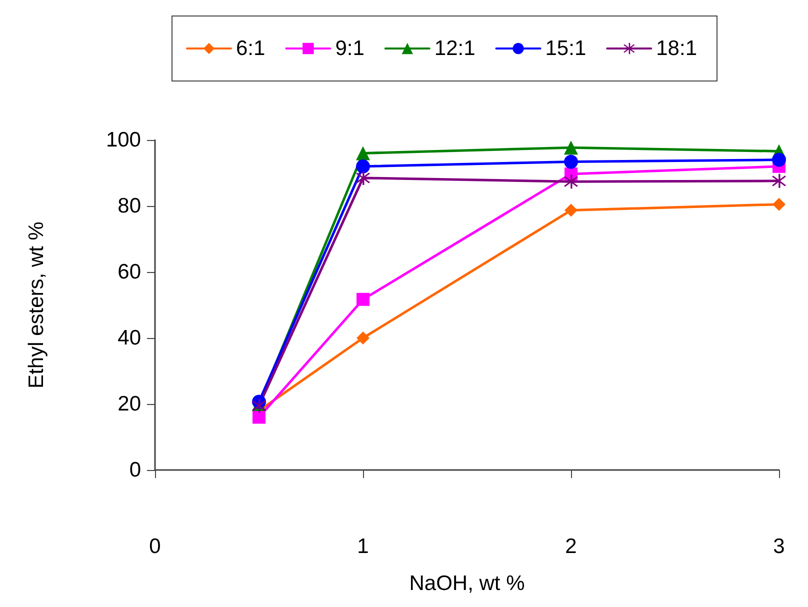  What do you see at coordinates (135, 470) in the screenshot?
I see `y-tick-label: 0` at bounding box center [135, 470].